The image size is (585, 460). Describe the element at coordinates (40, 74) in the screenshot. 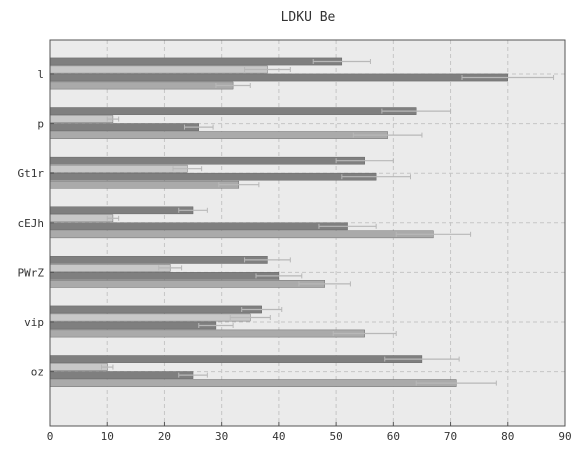

I see `y-tick-label: l` at that location.